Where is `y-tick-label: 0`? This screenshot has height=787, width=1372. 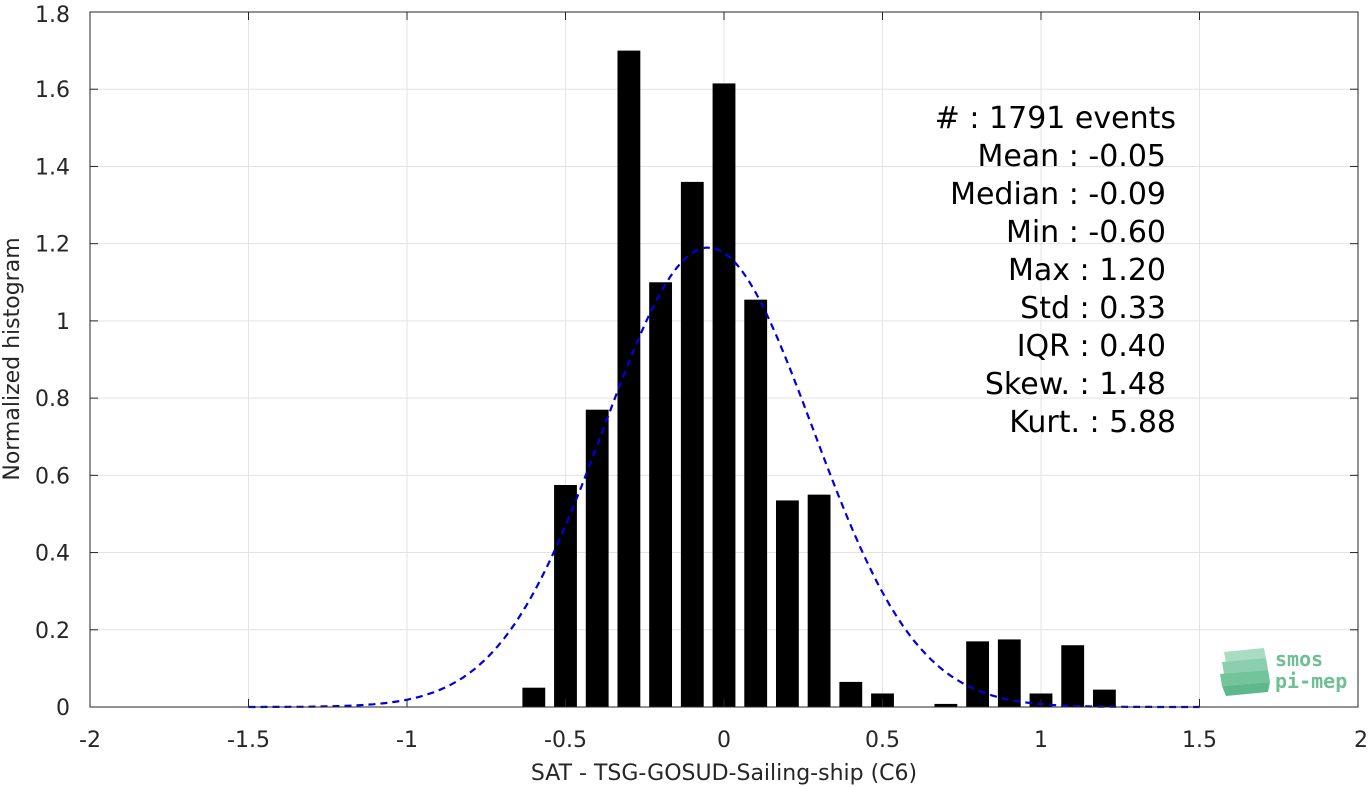
y-tick-label: 0 is located at coordinates (63, 708).